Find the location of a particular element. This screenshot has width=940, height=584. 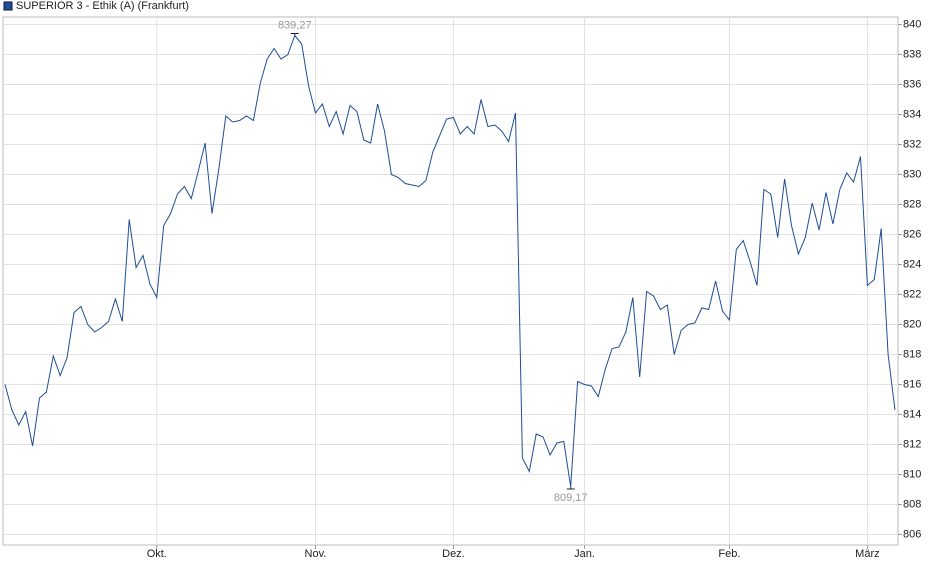

y-tick-label: 810 is located at coordinates (912, 474).